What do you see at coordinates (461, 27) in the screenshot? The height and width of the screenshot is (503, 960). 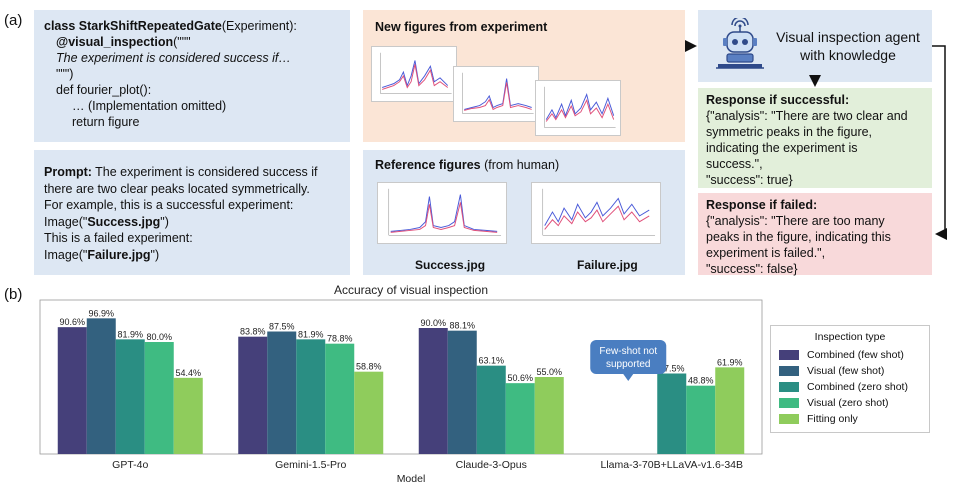 I see `new-figures-title: New figures from experiment` at bounding box center [461, 27].